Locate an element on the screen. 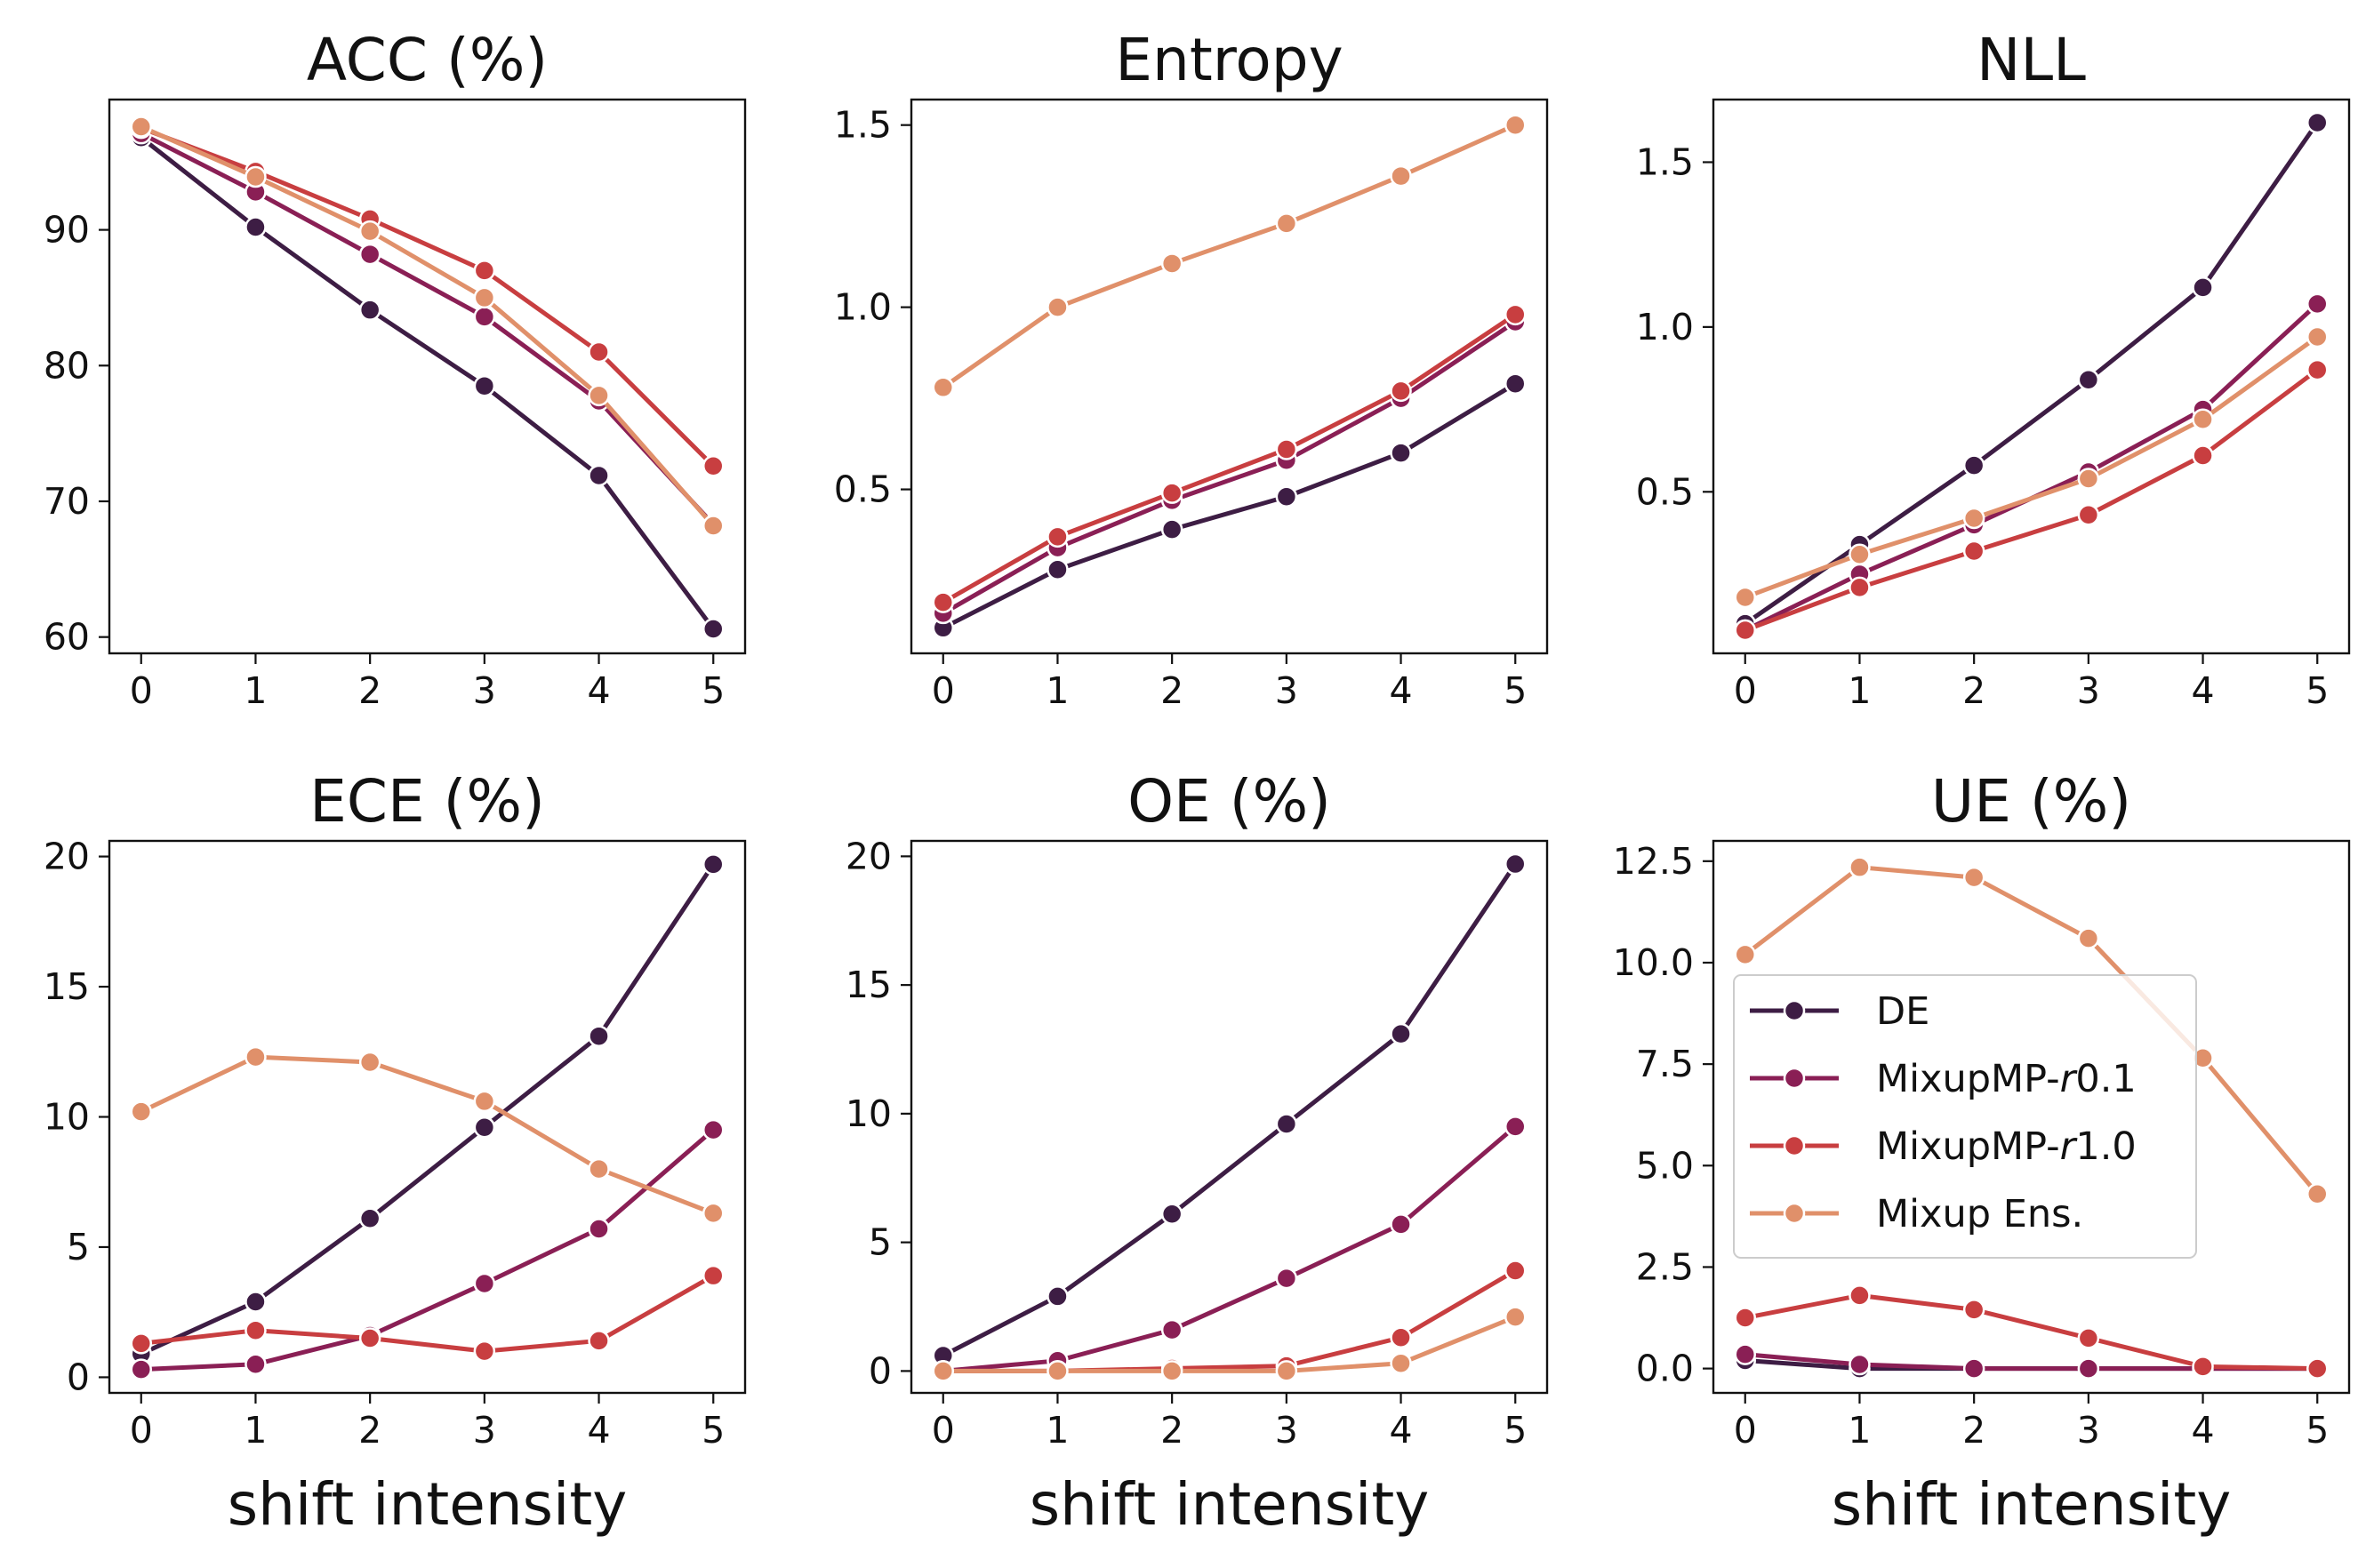 The image size is (2374, 1568). series-mixup-ens is located at coordinates (1229, 1344).